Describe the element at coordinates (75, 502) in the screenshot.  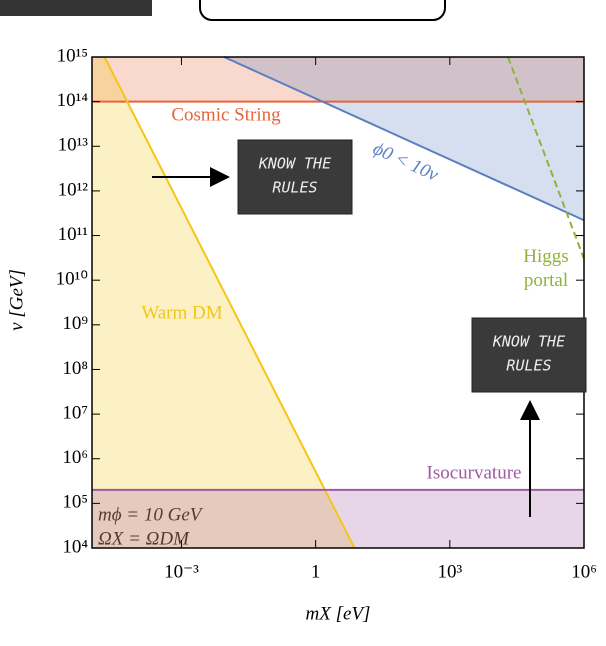
I see `y-tick-label: 10⁵` at that location.